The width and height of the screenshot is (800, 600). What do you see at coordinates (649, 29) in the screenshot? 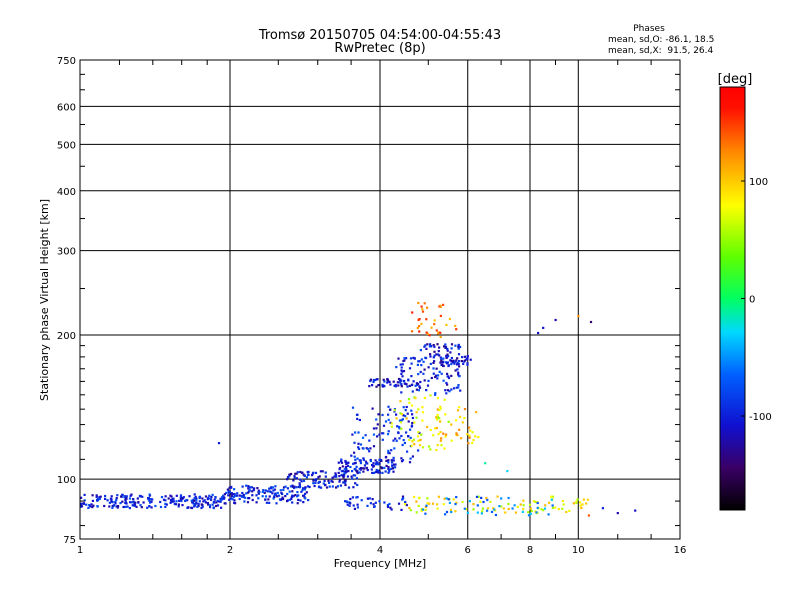
I see `phase-stats-heading: Phases` at bounding box center [649, 29].